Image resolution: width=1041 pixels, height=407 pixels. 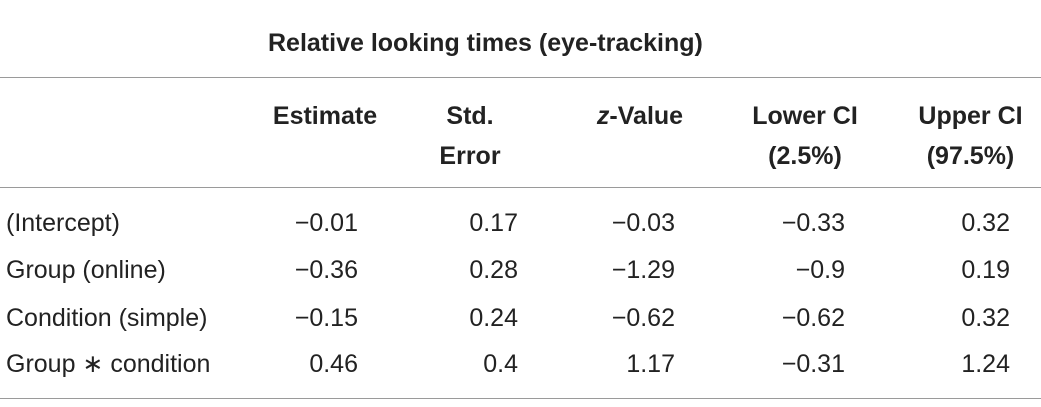 I want to click on header-rule, so click(x=520, y=77).